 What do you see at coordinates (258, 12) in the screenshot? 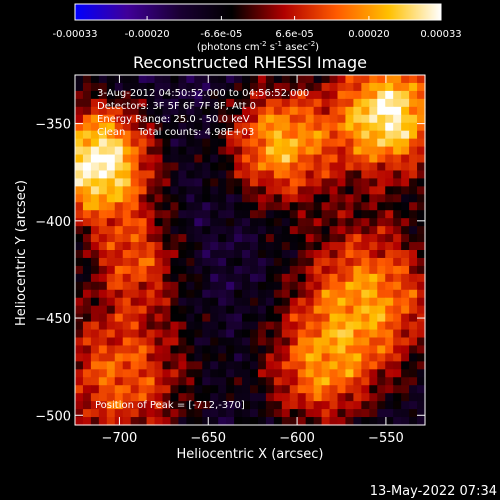
I see `colorbar-gradient` at bounding box center [258, 12].